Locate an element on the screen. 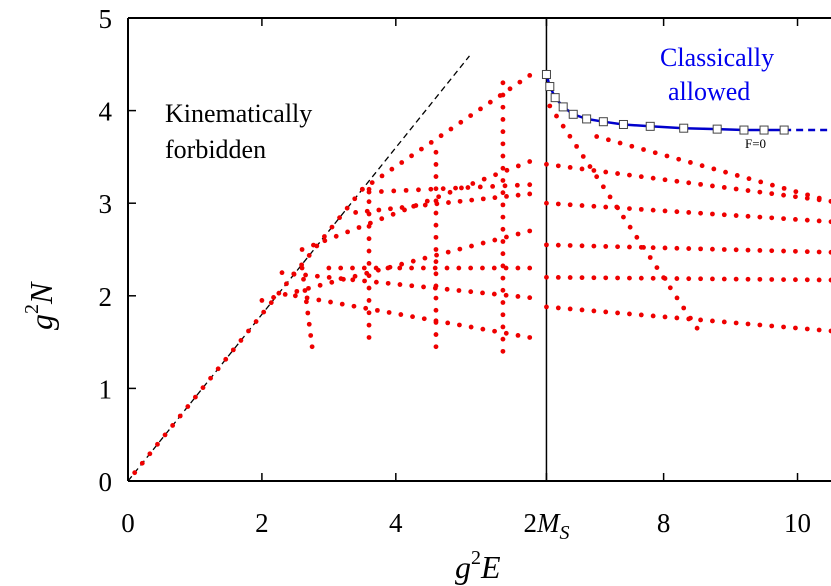  x-tick-label: 4 is located at coordinates (396, 523).